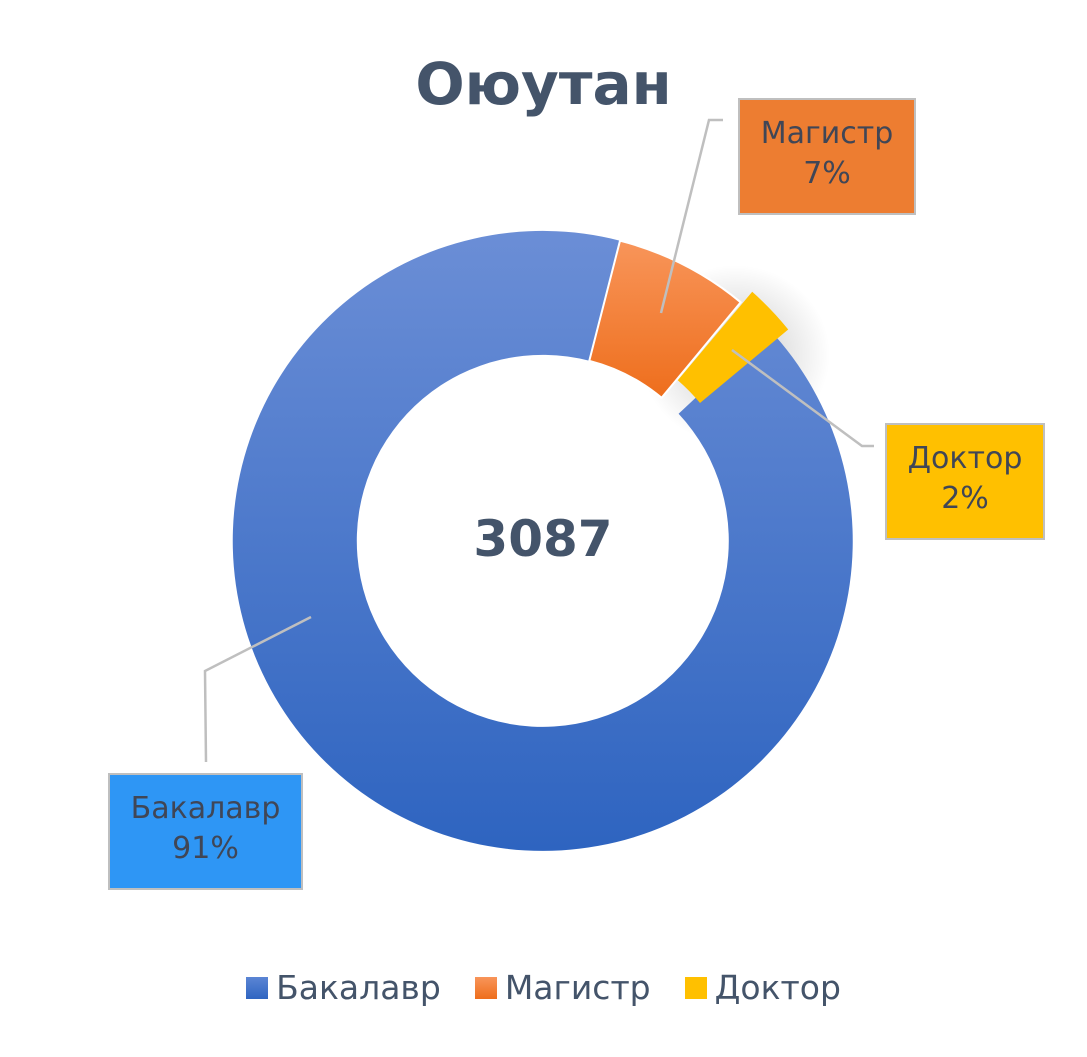 This screenshot has height=1057, width=1087. I want to click on label-name: Магистр, so click(827, 133).